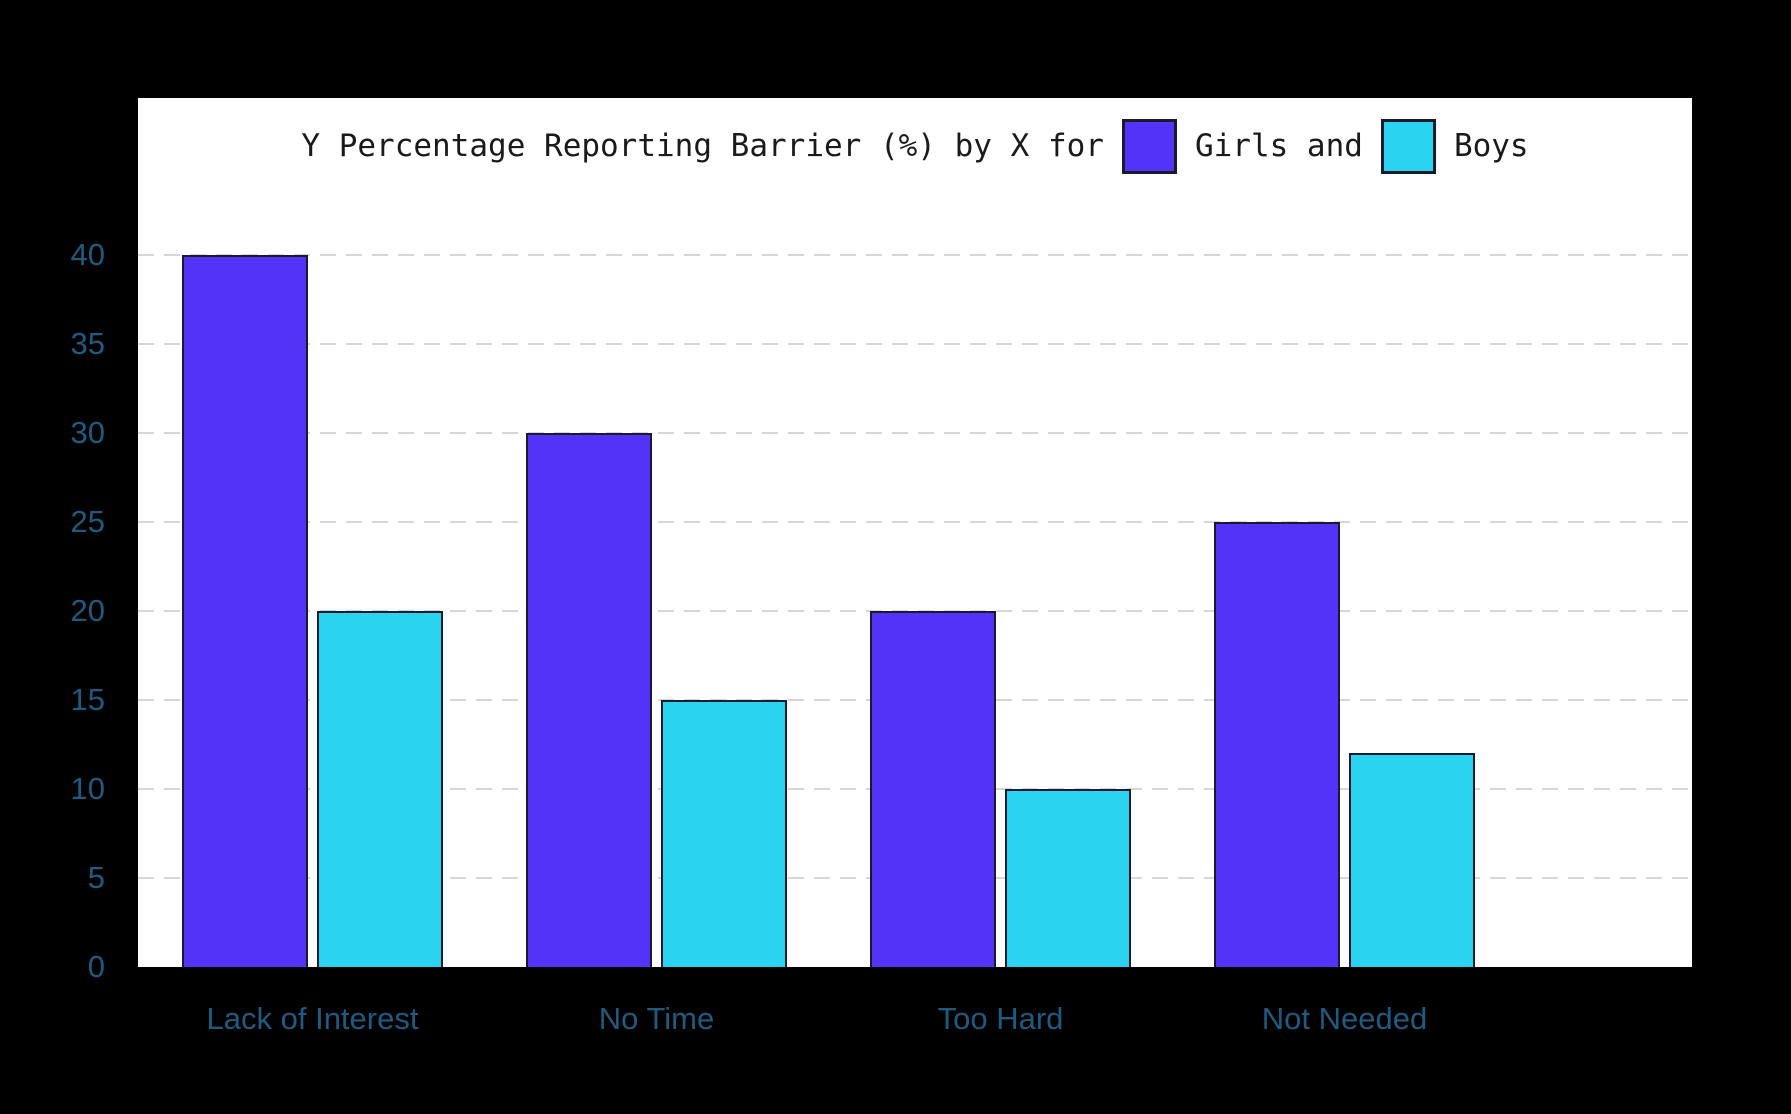 The width and height of the screenshot is (1791, 1114). I want to click on bar-boys-too-hard, so click(1068, 878).